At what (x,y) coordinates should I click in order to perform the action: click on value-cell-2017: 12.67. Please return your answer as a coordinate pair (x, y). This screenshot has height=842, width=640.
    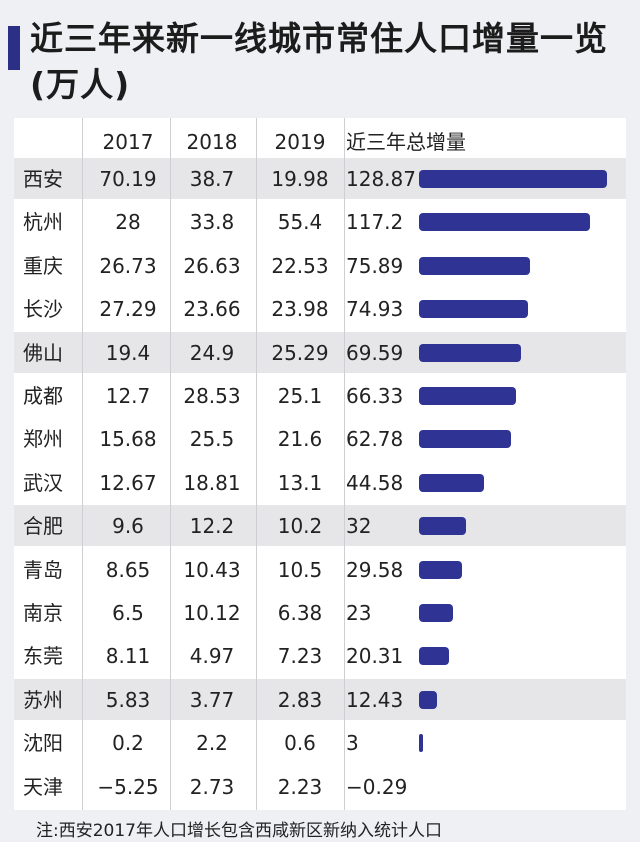
    Looking at the image, I should click on (128, 482).